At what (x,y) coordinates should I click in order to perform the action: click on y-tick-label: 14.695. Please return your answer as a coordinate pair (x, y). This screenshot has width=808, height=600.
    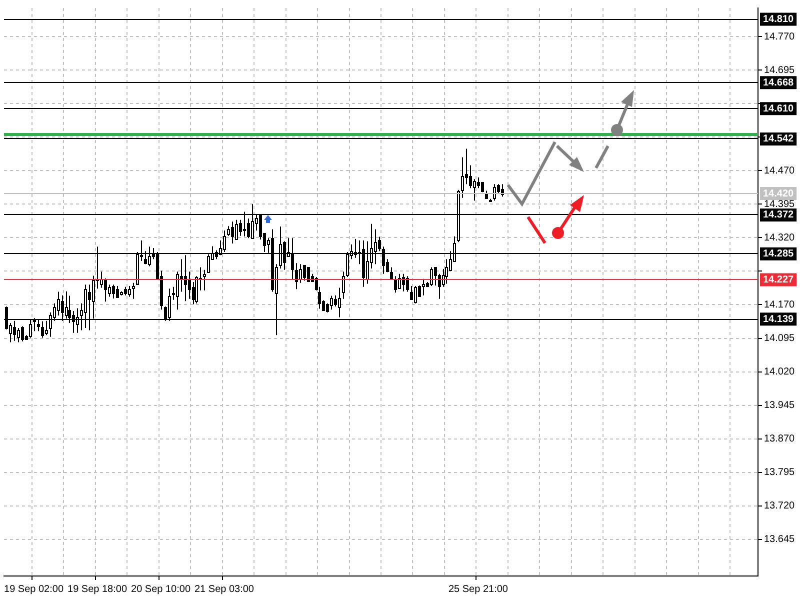
    Looking at the image, I should click on (780, 70).